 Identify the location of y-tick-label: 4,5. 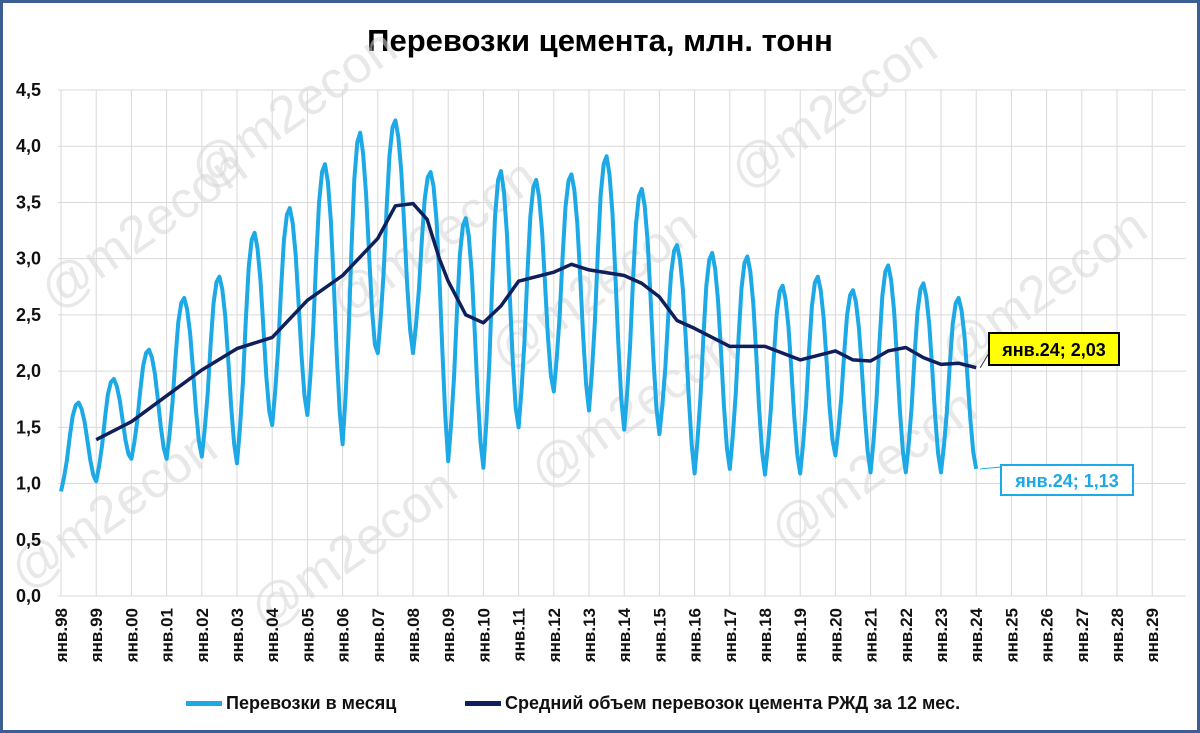
(28, 90).